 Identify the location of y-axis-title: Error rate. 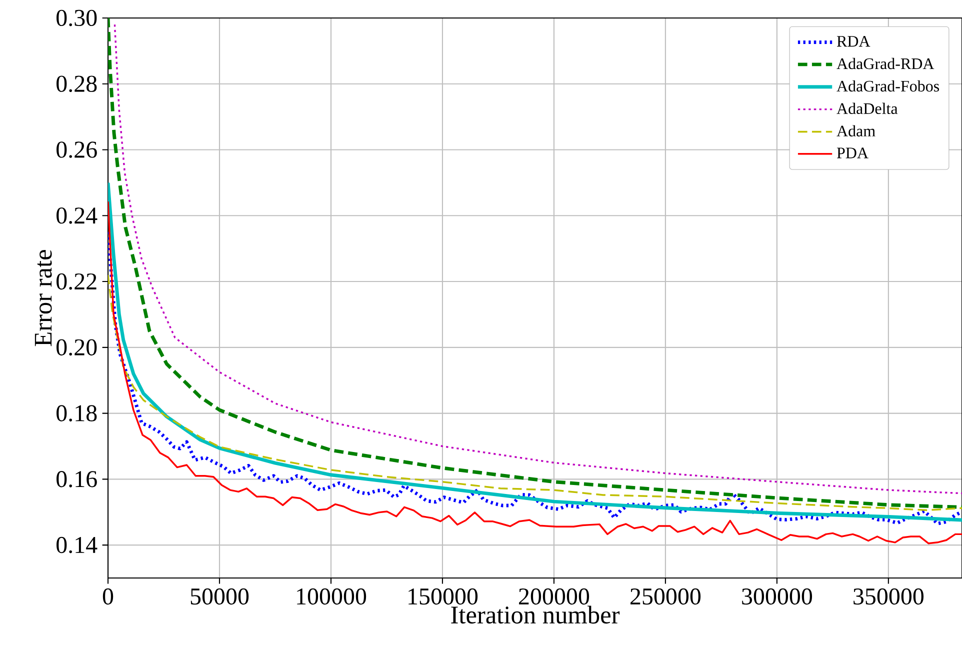
(43, 298).